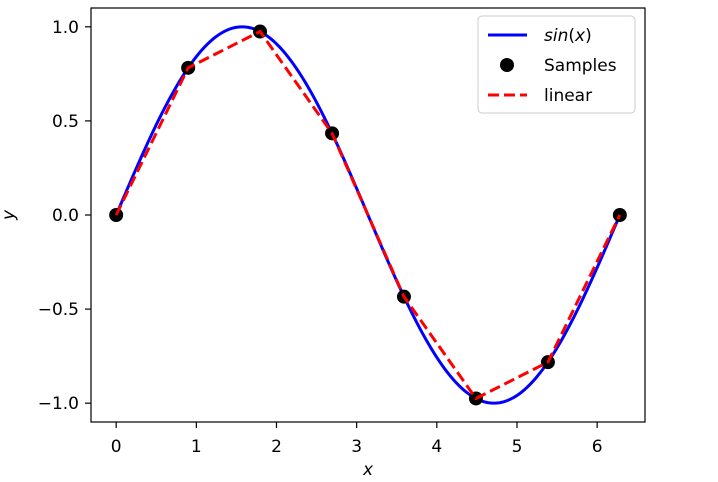  What do you see at coordinates (568, 36) in the screenshot?
I see `legend-label-sin: sin(x)` at bounding box center [568, 36].